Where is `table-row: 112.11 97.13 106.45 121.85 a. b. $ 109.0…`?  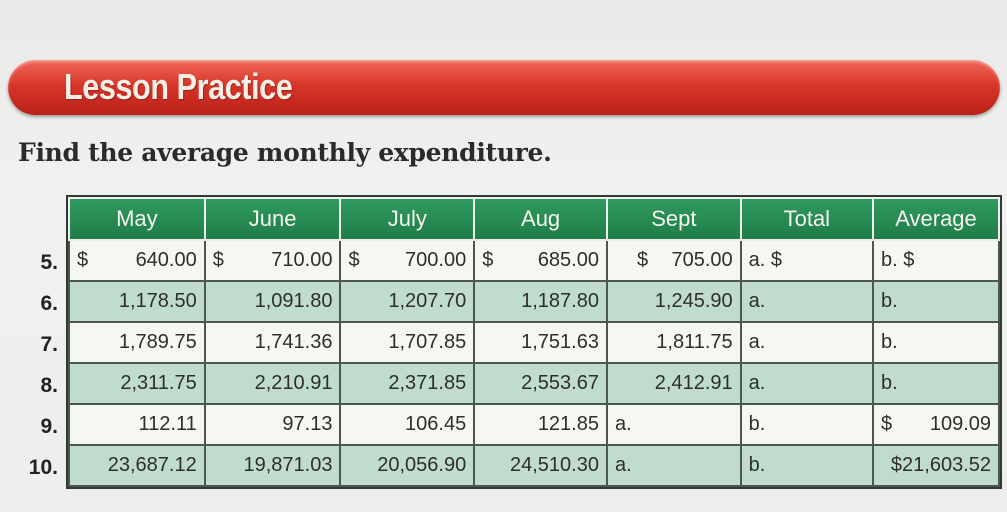 table-row: 112.11 97.13 106.45 121.85 a. b. $ 109.0… is located at coordinates (534, 424).